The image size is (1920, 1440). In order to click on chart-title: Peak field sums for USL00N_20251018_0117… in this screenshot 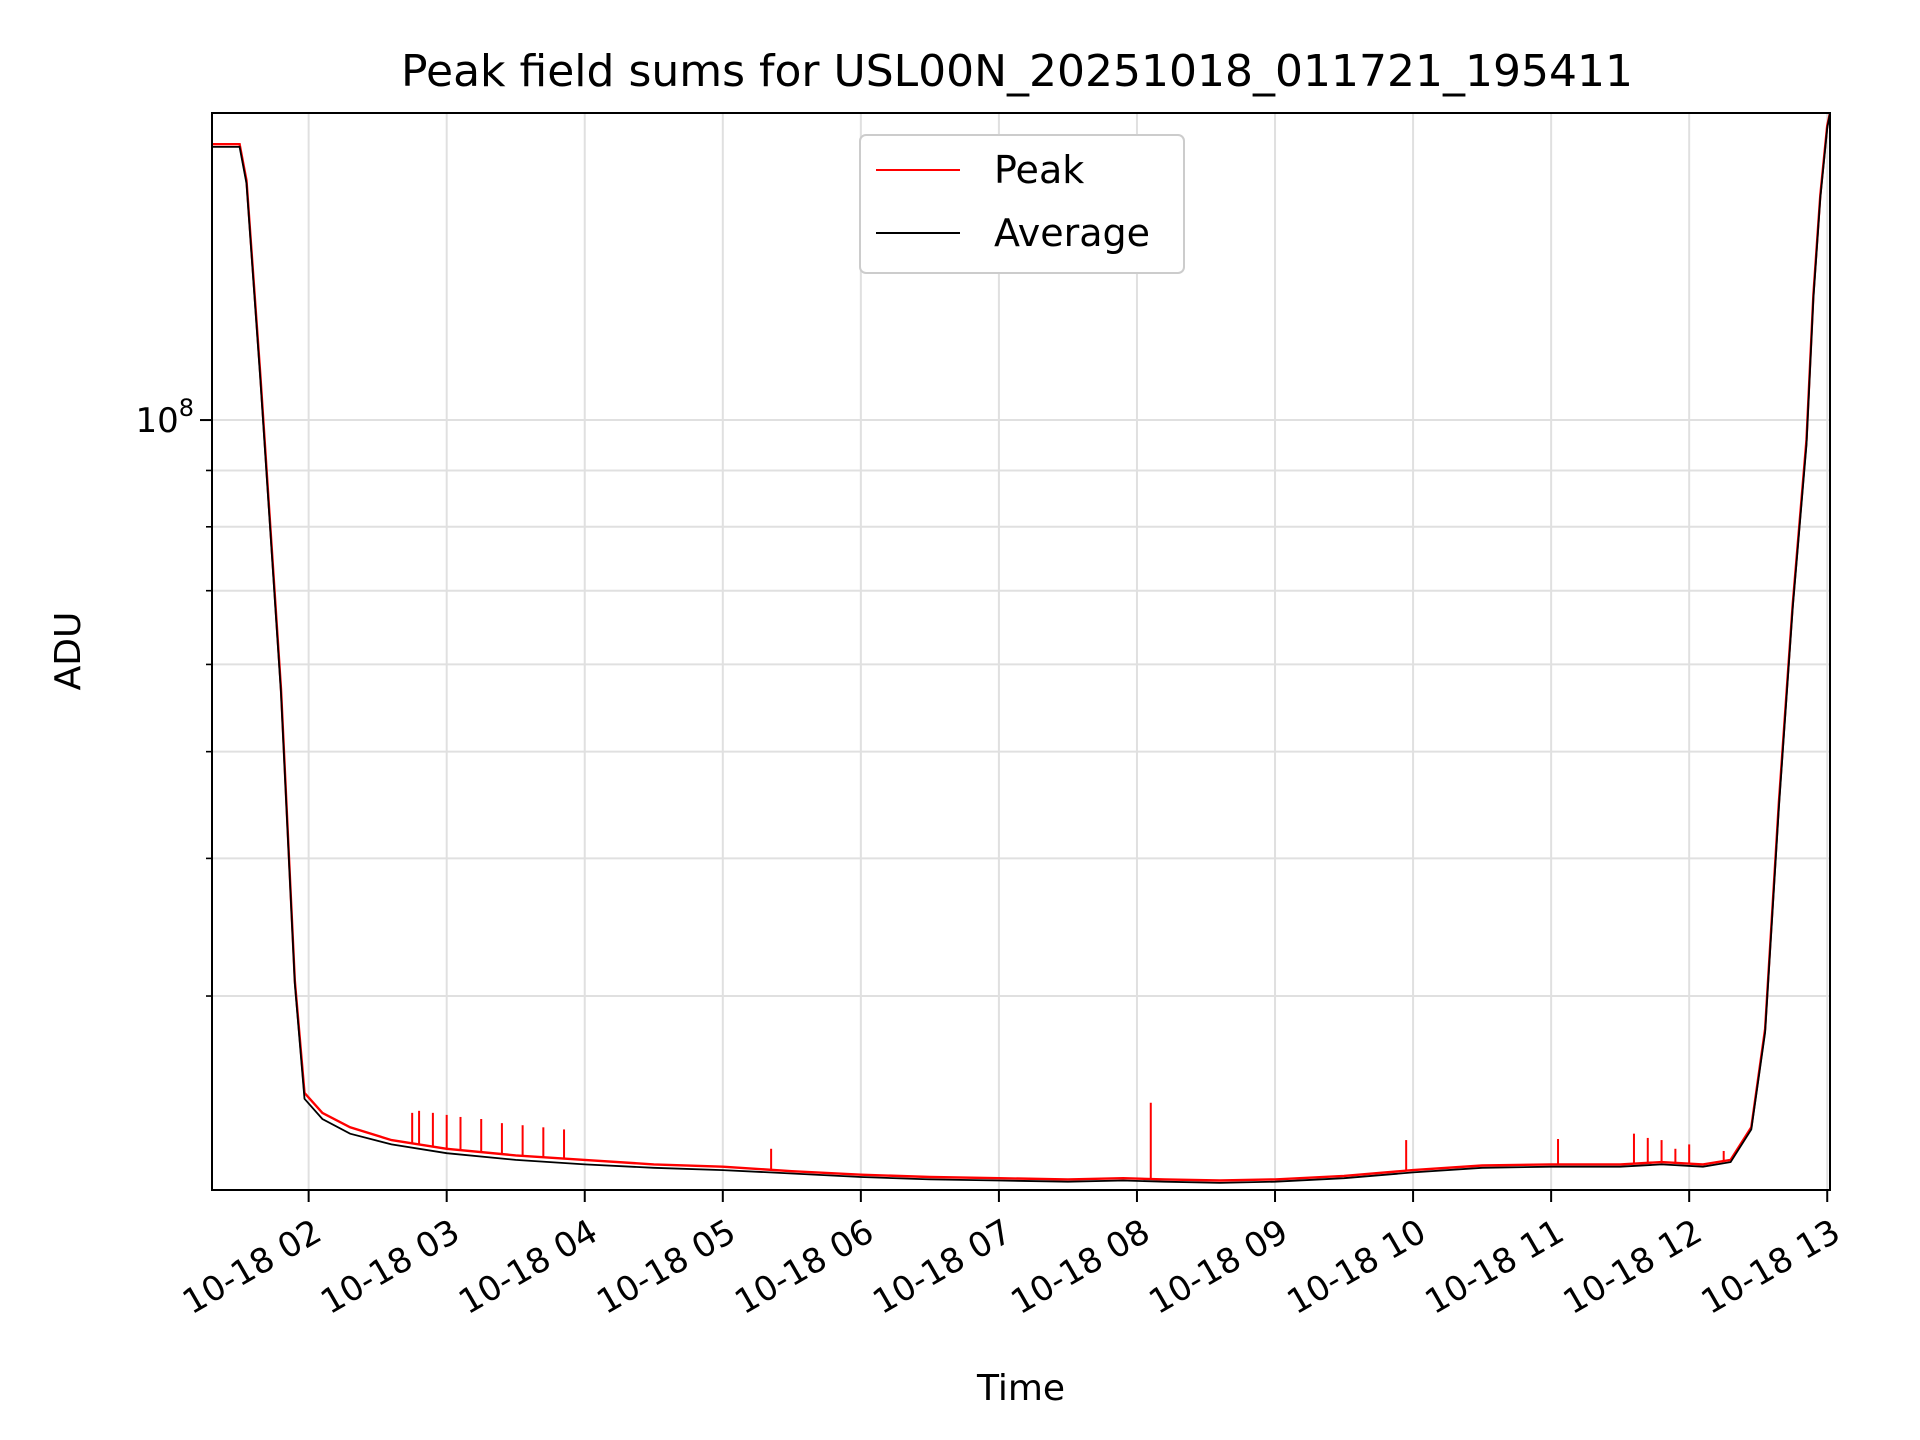, I will do `click(1017, 71)`.